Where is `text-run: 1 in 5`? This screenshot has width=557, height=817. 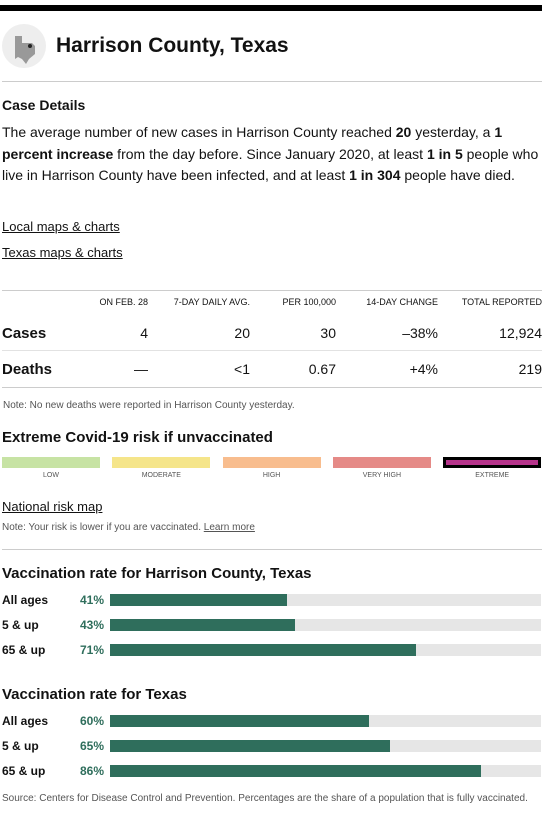
text-run: 1 in 5 is located at coordinates (444, 153).